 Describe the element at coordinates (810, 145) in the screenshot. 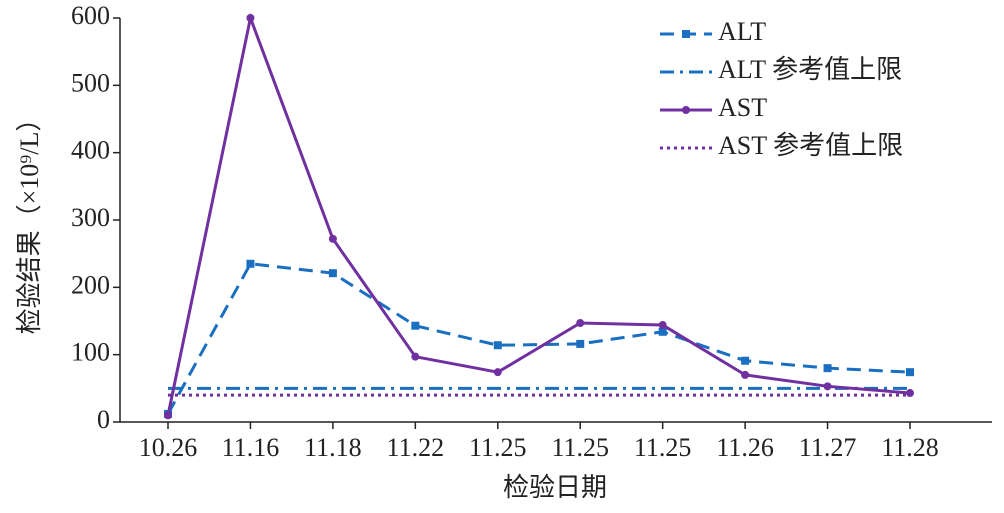

I see `legend-label: AST 参考值上限` at that location.